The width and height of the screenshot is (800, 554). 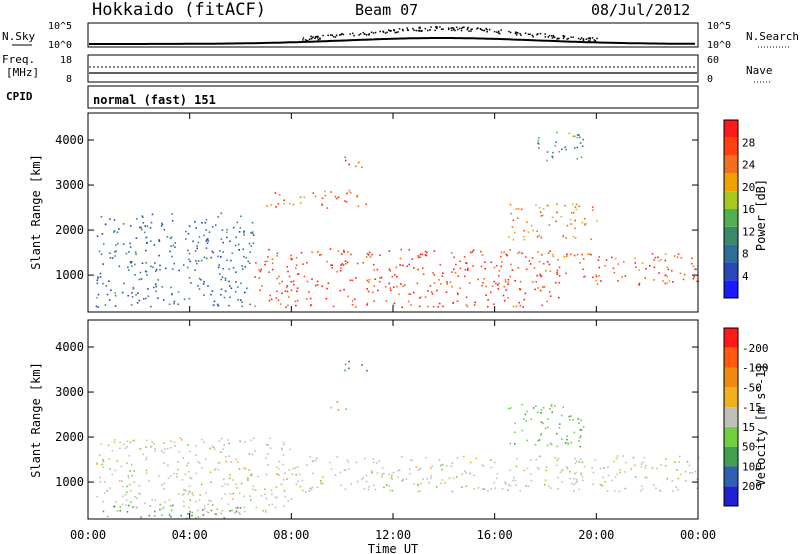 I want to click on freq-unit-label: [MHz], so click(x=22, y=72).